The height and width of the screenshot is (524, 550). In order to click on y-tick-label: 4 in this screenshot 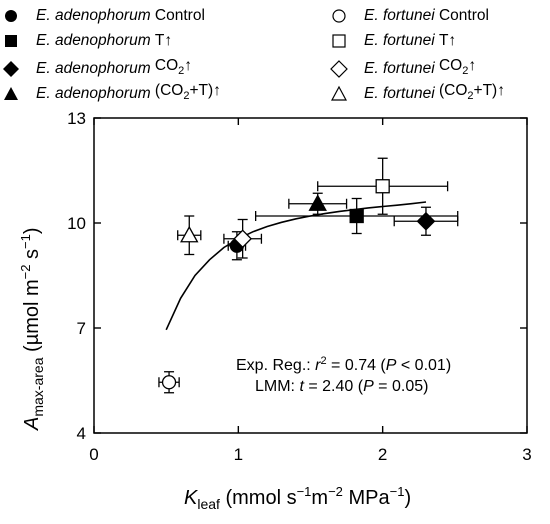, I will do `click(81, 433)`.